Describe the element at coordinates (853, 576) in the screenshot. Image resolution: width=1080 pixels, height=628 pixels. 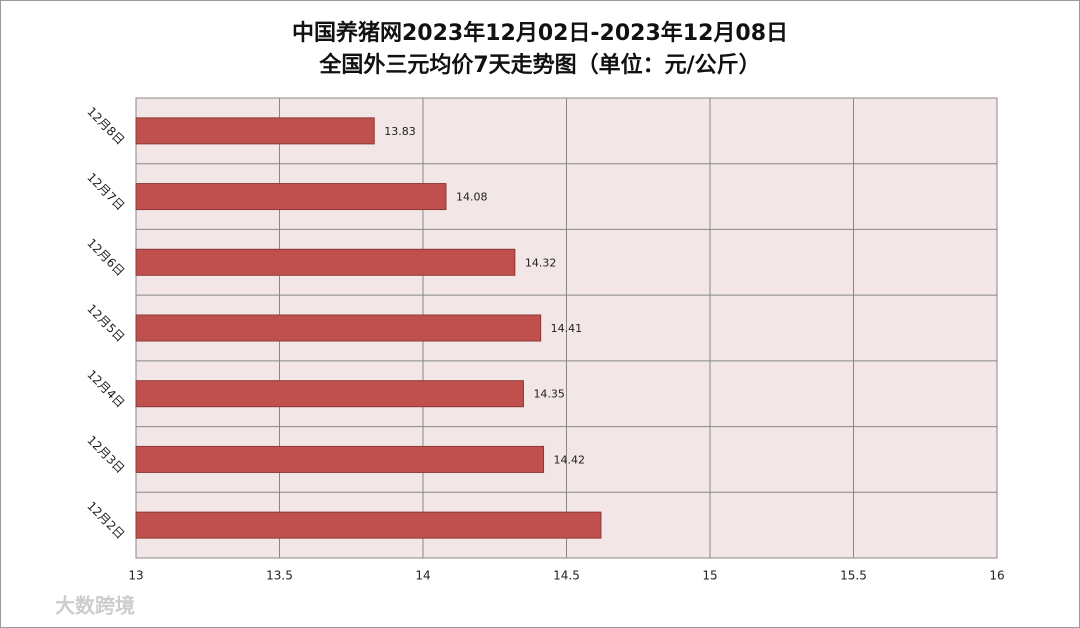
I see `x-tick-label: 15.5` at that location.